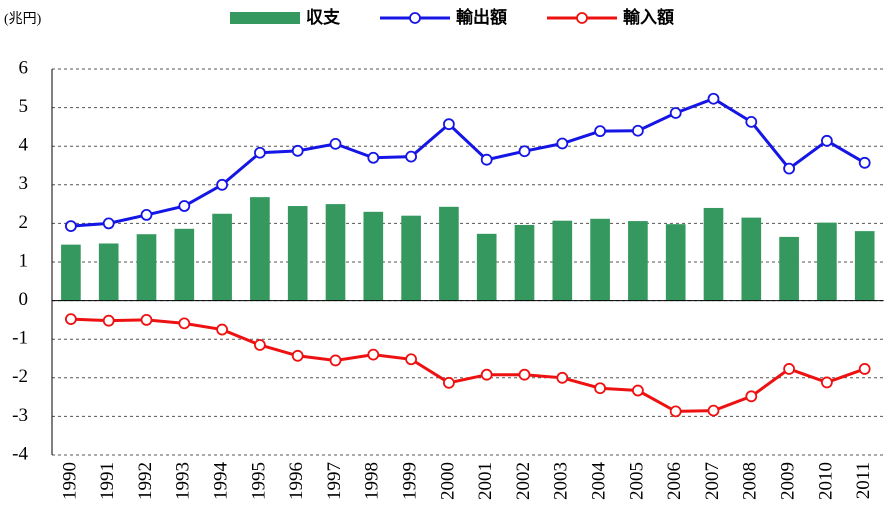 This screenshot has width=886, height=521. I want to click on legend-label: 収支, so click(323, 17).